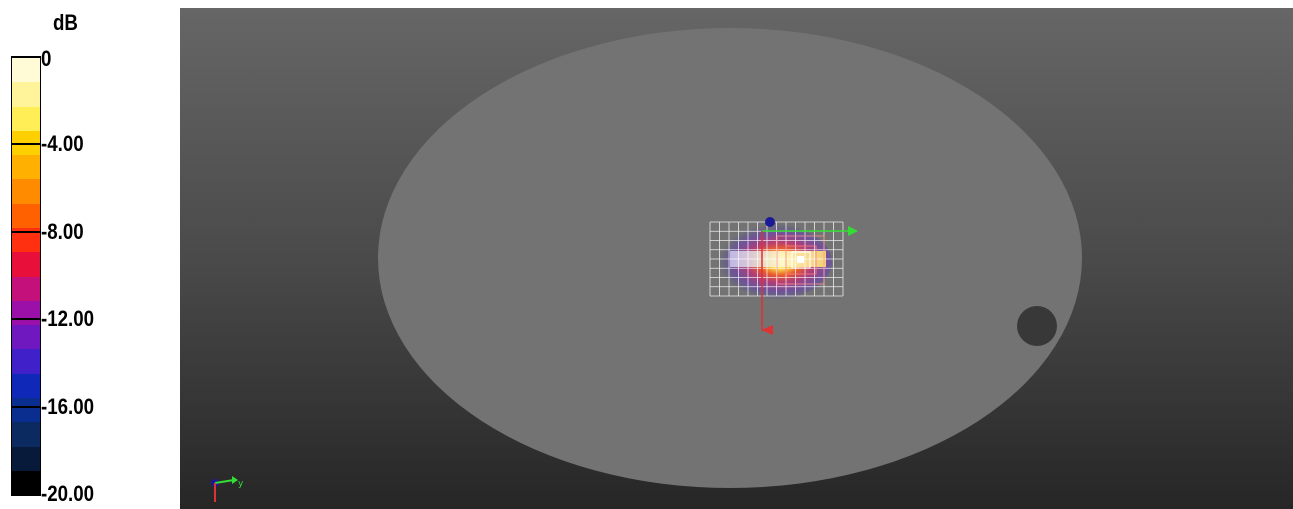 Image resolution: width=1293 pixels, height=509 pixels. Describe the element at coordinates (235, 480) in the screenshot. I see `triad-x-arrowhead` at that location.